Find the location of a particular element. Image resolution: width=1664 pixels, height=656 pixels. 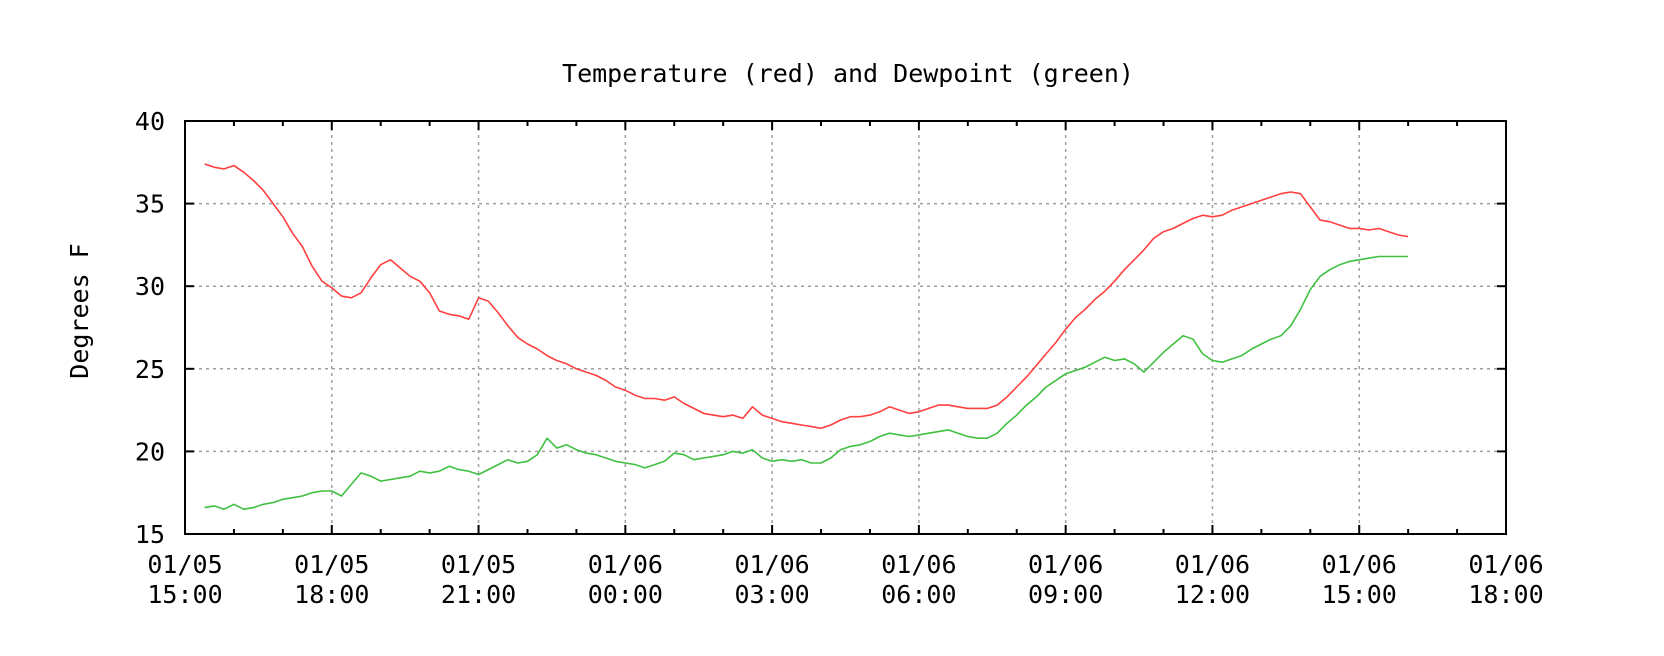

x-tick-label-time: 09:00 is located at coordinates (1065, 594).